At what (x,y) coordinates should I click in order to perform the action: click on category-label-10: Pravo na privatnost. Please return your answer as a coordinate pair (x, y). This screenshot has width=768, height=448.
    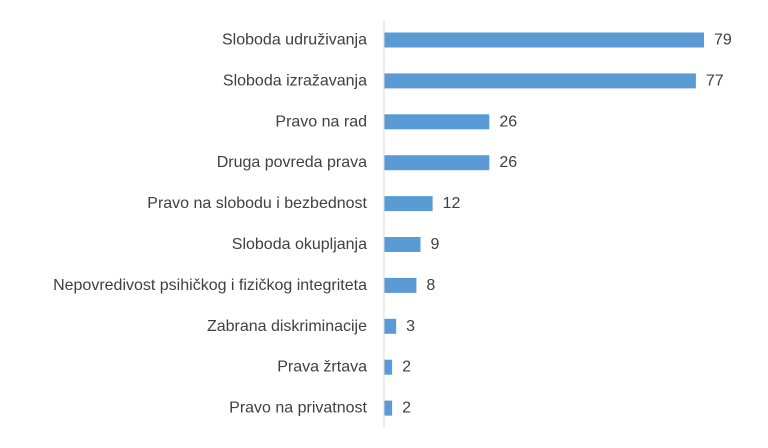
    Looking at the image, I should click on (298, 408).